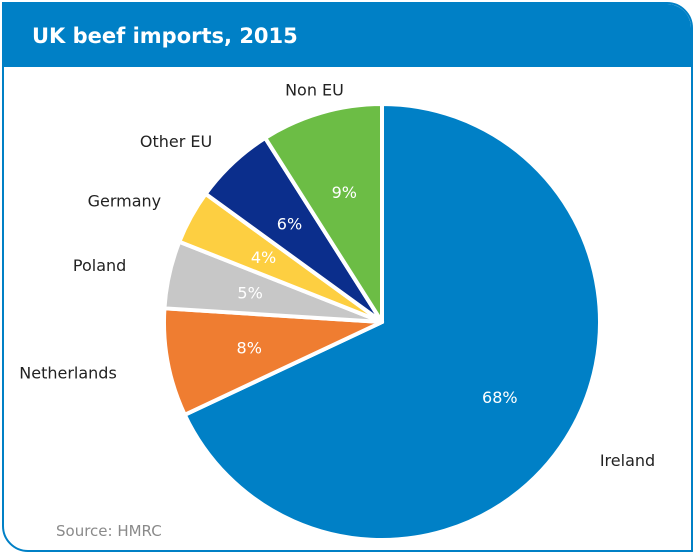 Image resolution: width=697 pixels, height=556 pixels. What do you see at coordinates (347, 35) in the screenshot?
I see `title-bar: UK beef imports, 2015` at bounding box center [347, 35].